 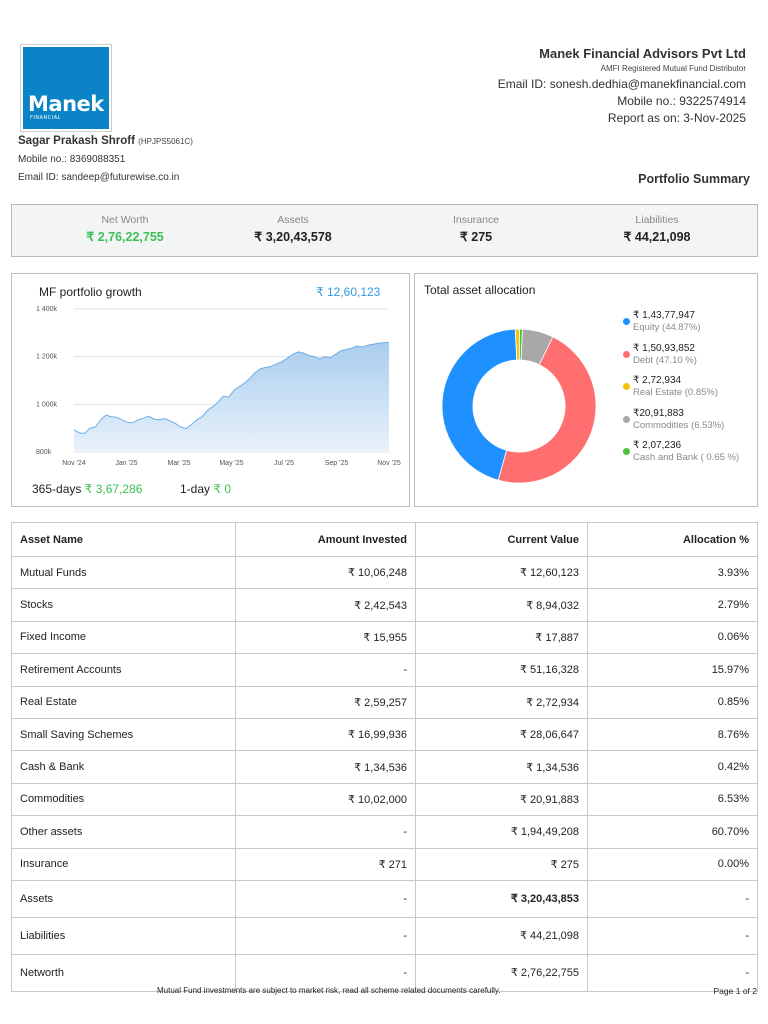 I want to click on legend-item: ₹ 2,72,934 Real Estate (0.85%), so click(x=681, y=391).